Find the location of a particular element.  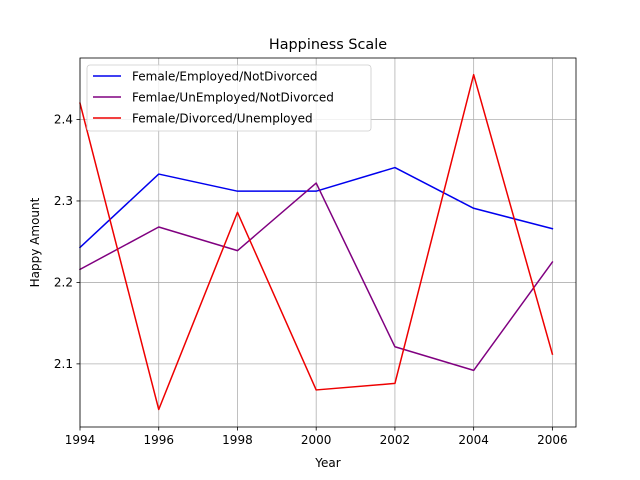

x-tick-label: 2002 is located at coordinates (395, 440).